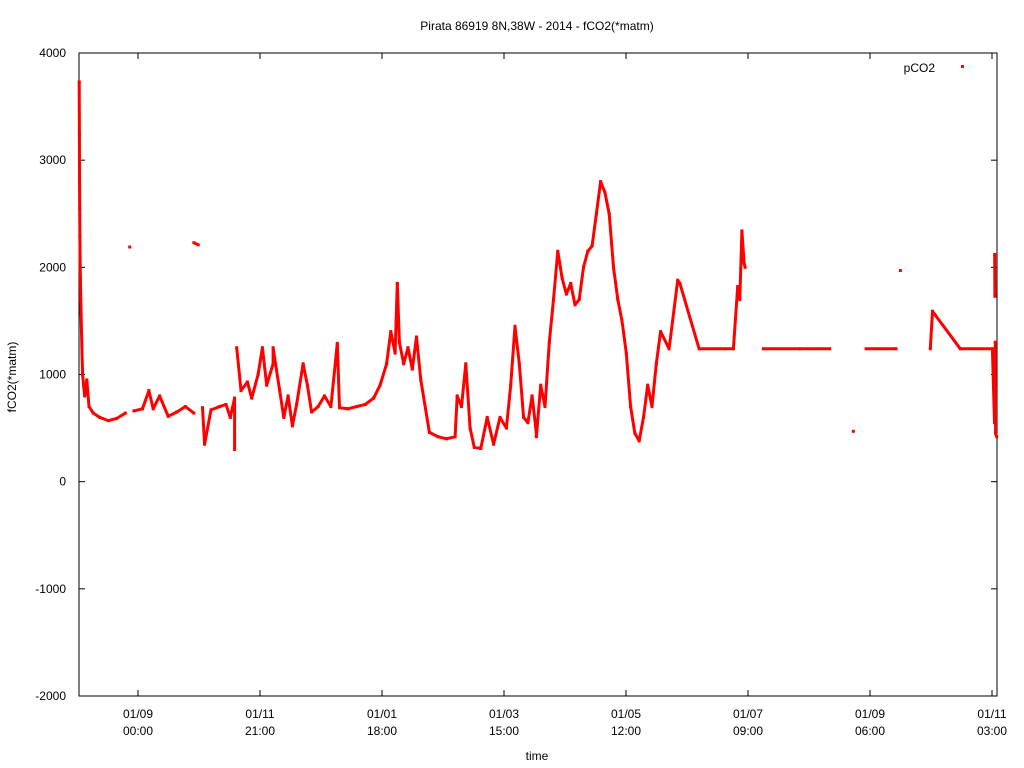 The height and width of the screenshot is (768, 1024). What do you see at coordinates (62, 482) in the screenshot?
I see `y-tick-label: 0` at bounding box center [62, 482].